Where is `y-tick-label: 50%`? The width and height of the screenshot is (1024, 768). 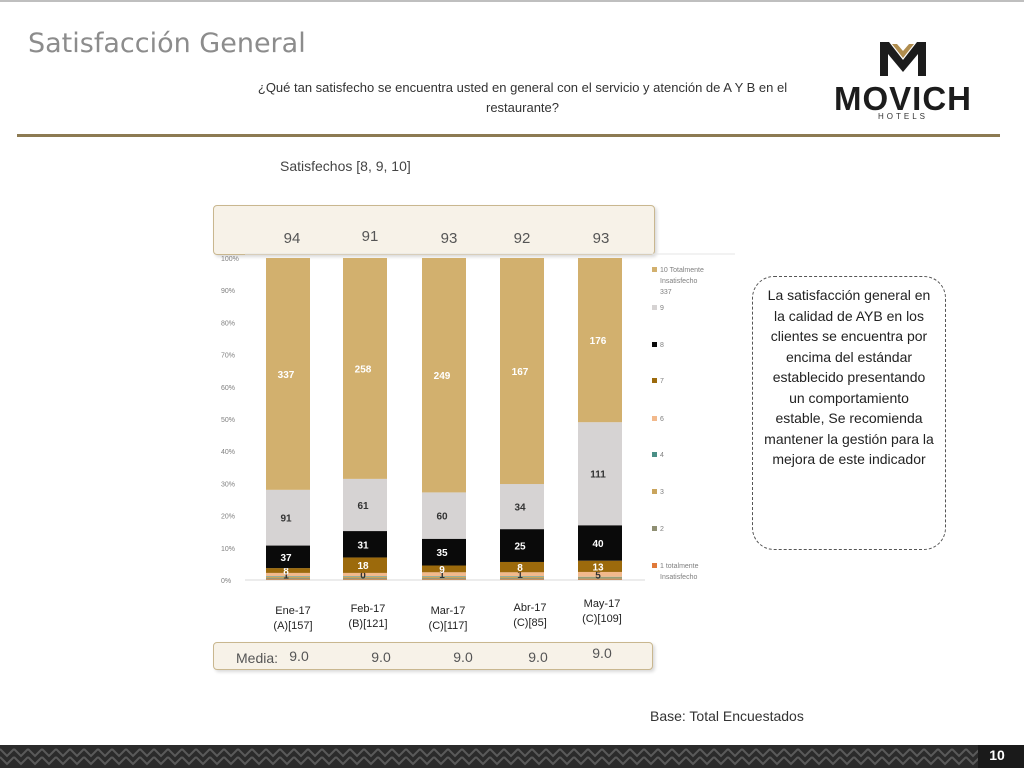 y-tick-label: 50% is located at coordinates (228, 420).